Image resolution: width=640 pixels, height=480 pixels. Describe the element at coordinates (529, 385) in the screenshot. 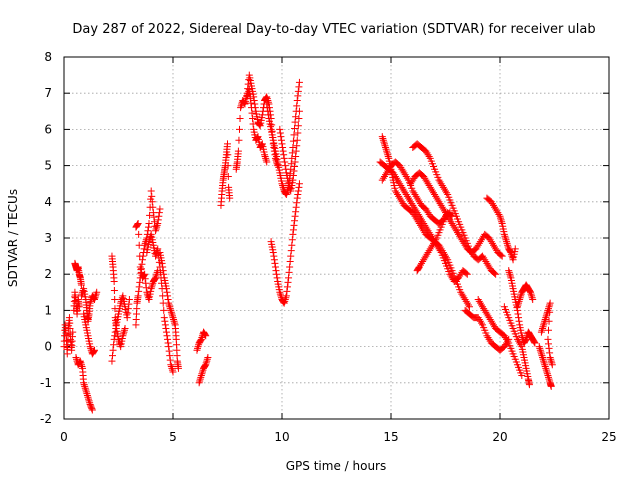

I see `data-point-arc30` at that location.